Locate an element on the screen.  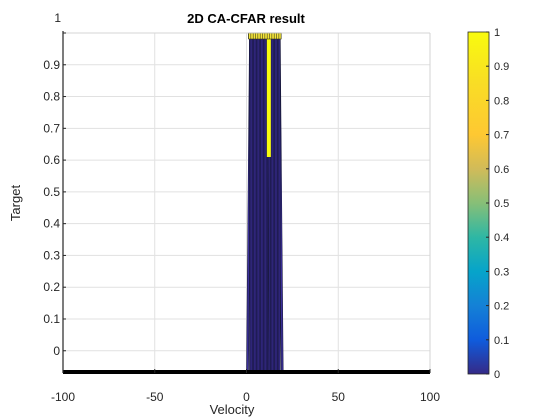
colorbar-tick-label: 0.1 is located at coordinates (501, 341).